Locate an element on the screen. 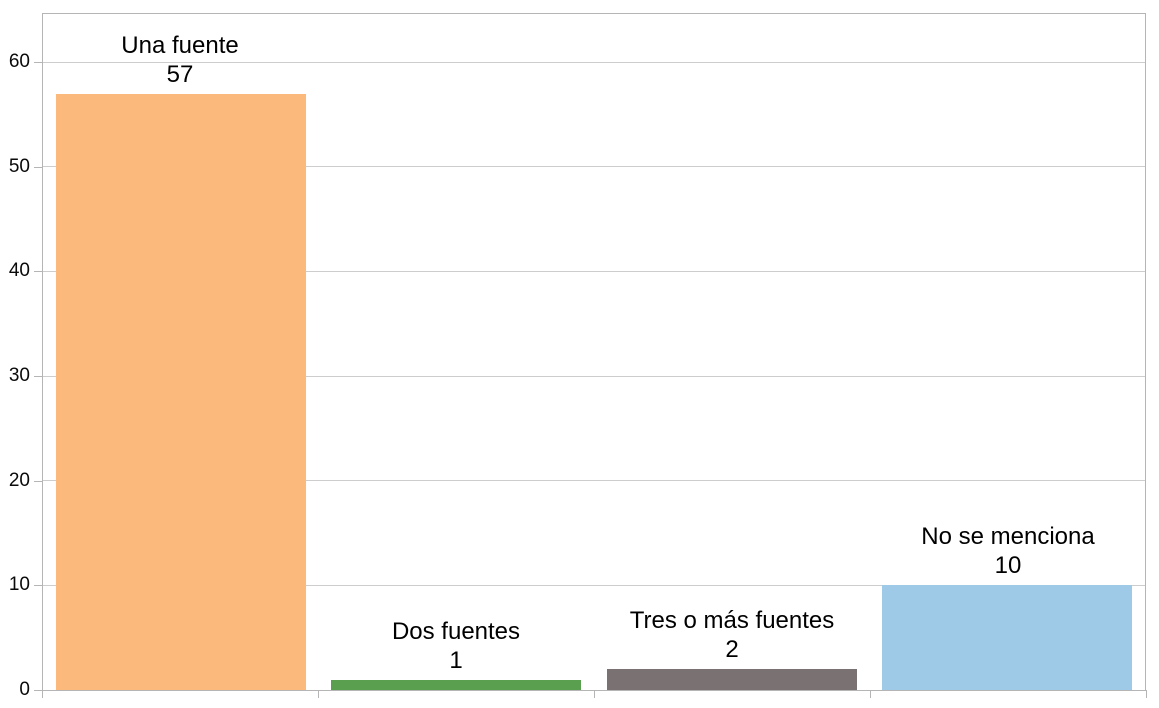 The height and width of the screenshot is (708, 1159). y-axis-label-30: 30 is located at coordinates (19, 375).